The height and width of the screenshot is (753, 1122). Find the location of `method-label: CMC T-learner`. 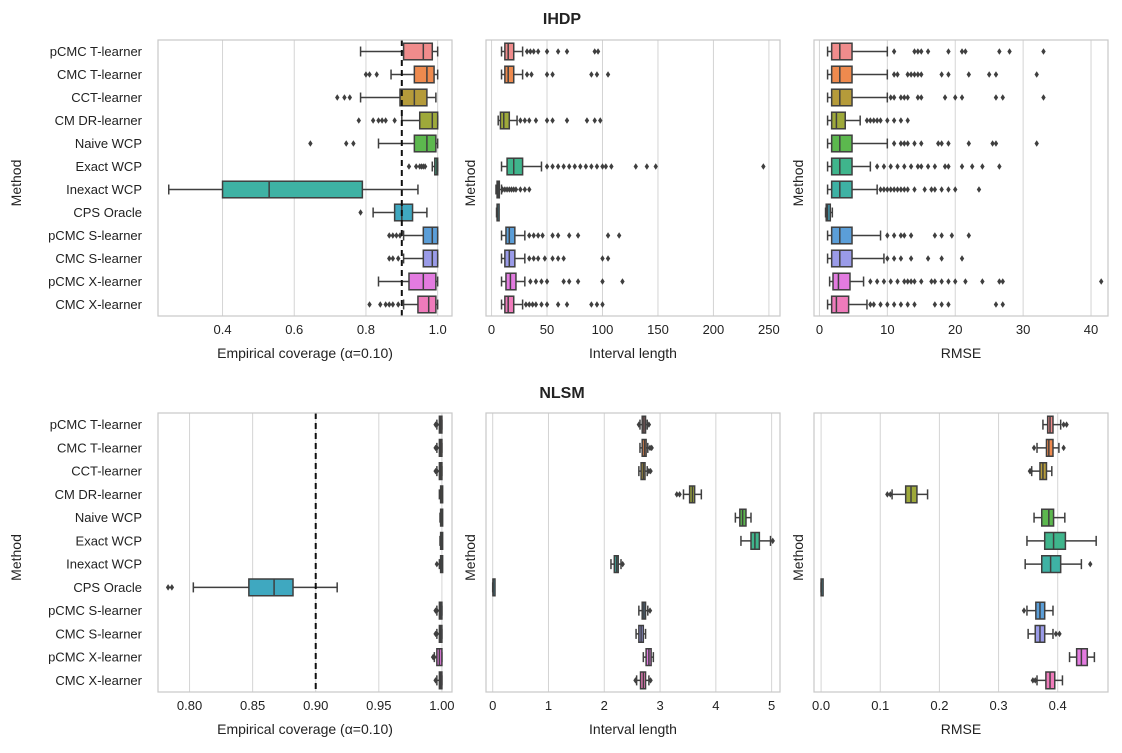

method-label: CMC T-learner is located at coordinates (100, 74).